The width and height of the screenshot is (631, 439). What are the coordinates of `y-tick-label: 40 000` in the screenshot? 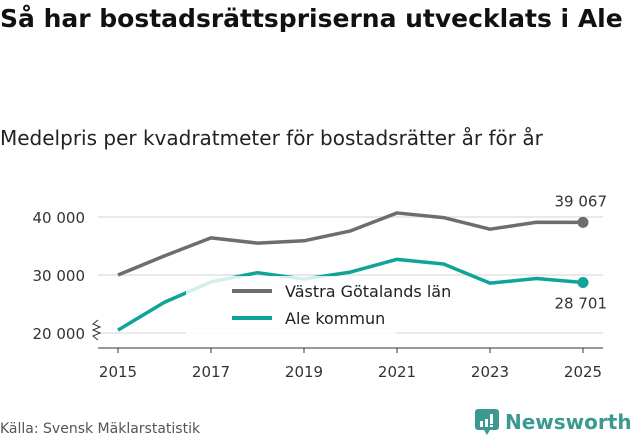 It's located at (59, 218).